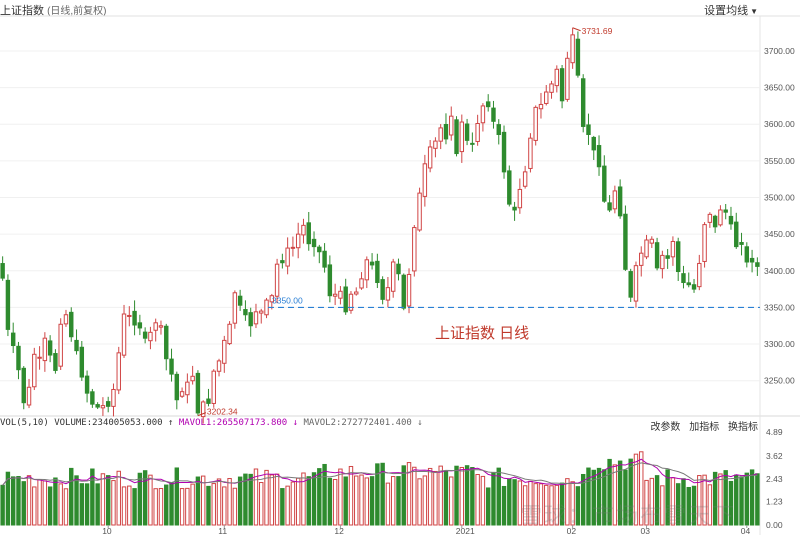 This screenshot has width=800, height=535. Describe the element at coordinates (597, 31) in the screenshot. I see `high-label: 3731.69` at that location.